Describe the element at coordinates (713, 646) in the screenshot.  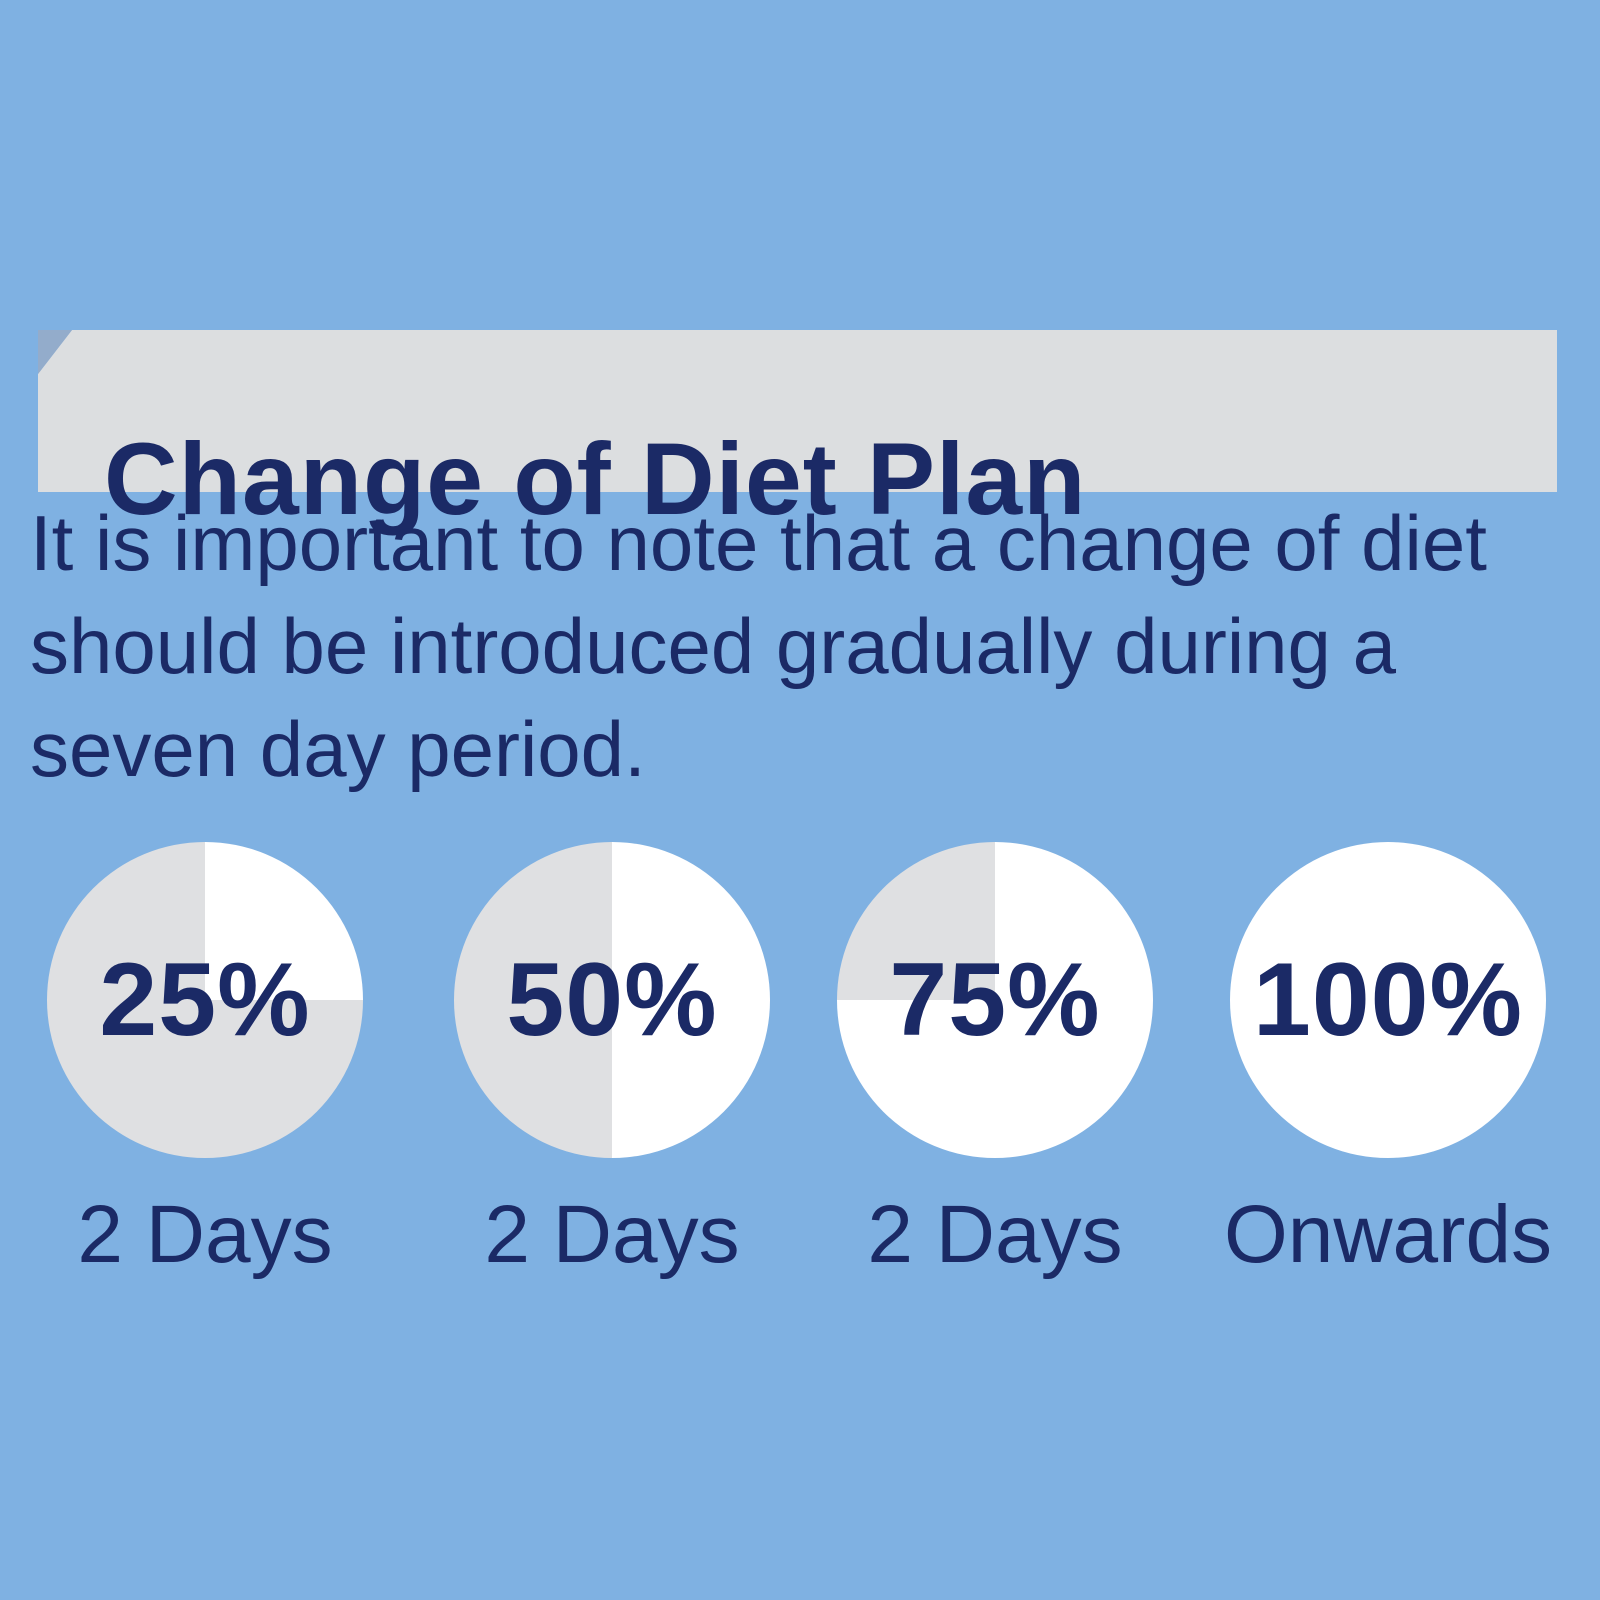
I see `intro-line-2: should be introduced gradually during a` at that location.